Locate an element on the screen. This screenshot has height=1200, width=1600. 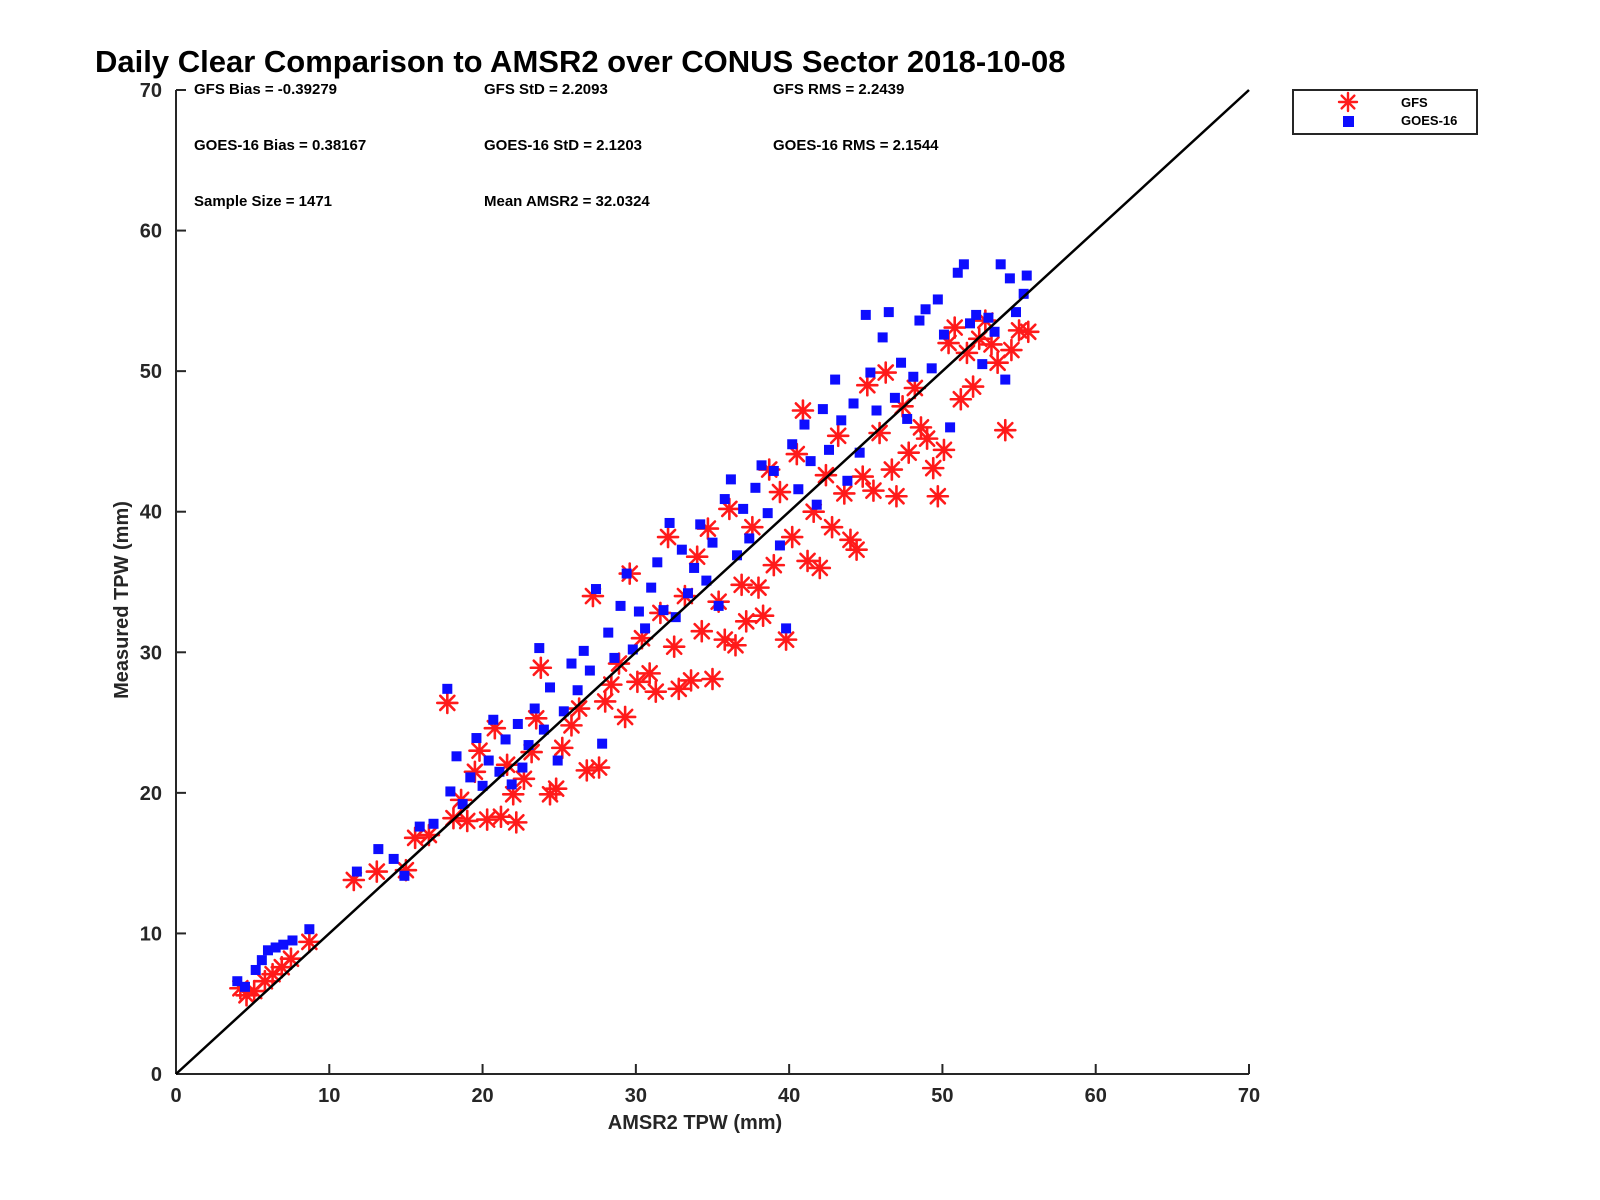
x-tick-label: 70 is located at coordinates (1249, 1096).